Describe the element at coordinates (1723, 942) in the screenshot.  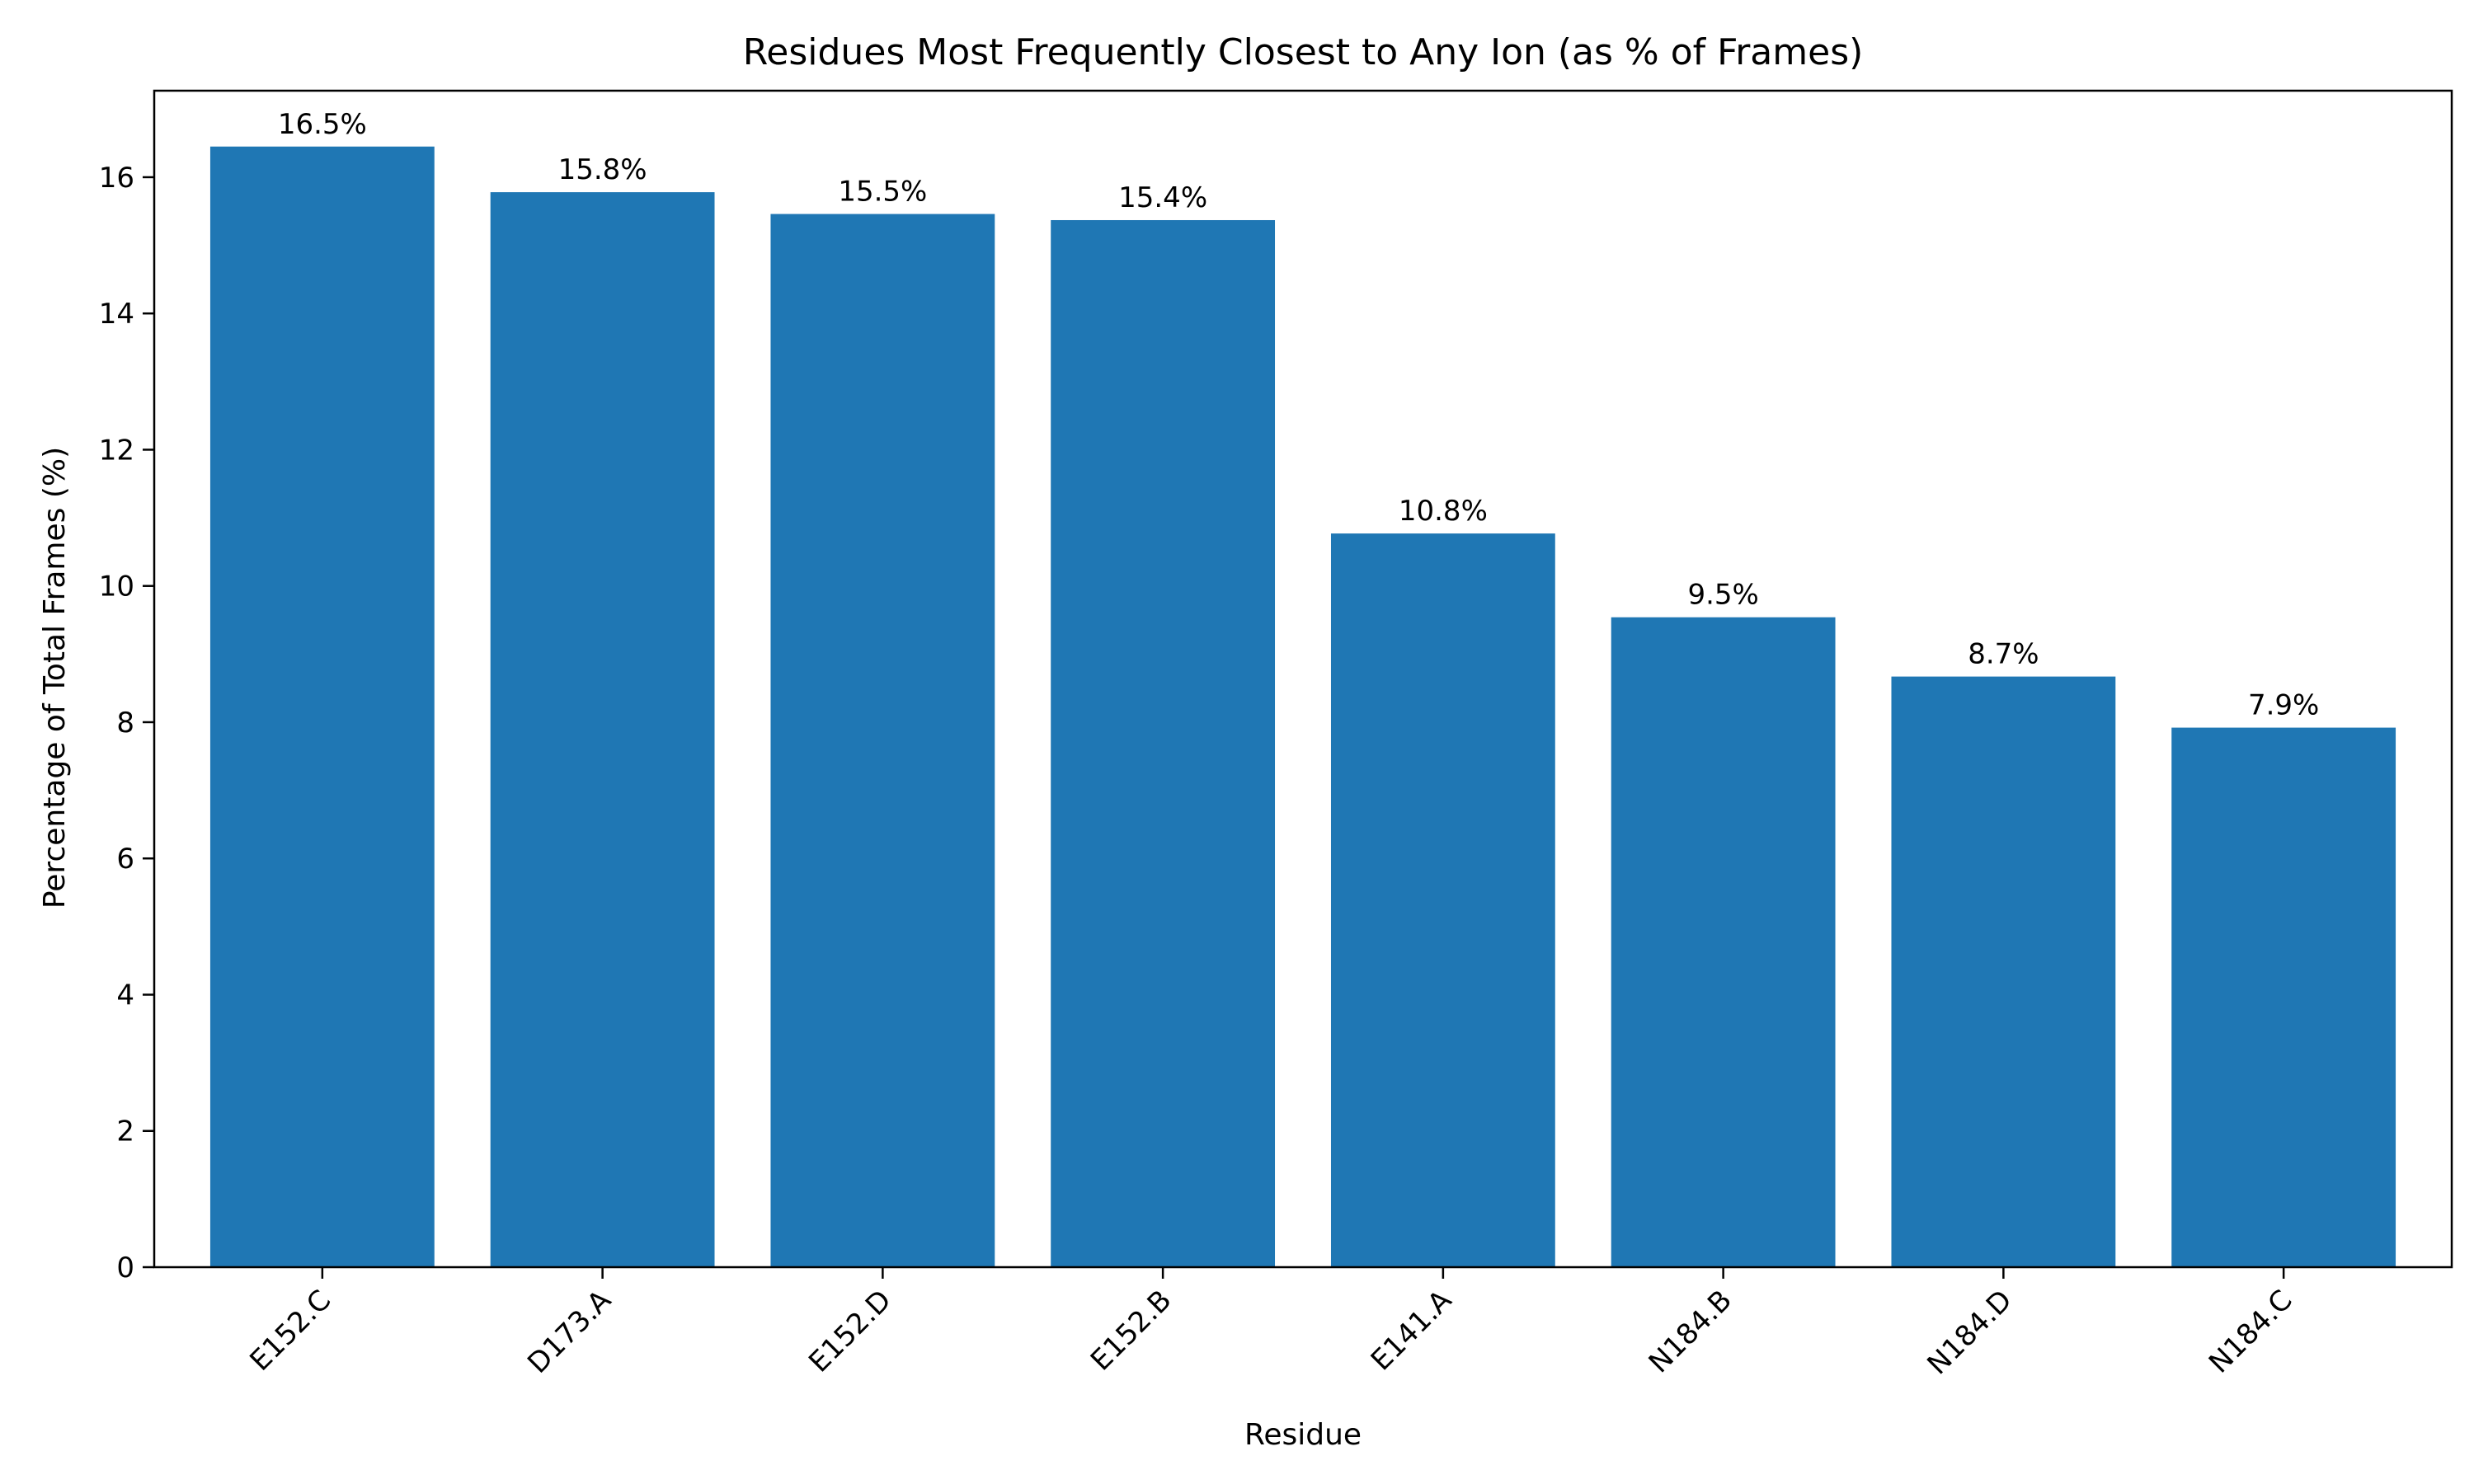
I see `bar-N184.B` at that location.